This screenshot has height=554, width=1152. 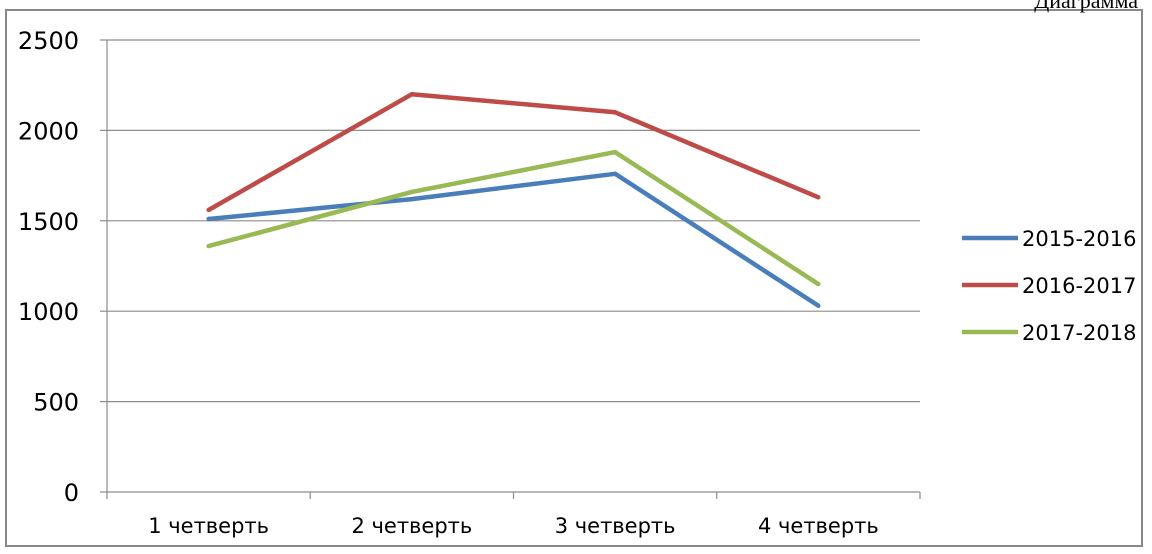 I want to click on x-tick-label: 2 четверть, so click(x=411, y=526).